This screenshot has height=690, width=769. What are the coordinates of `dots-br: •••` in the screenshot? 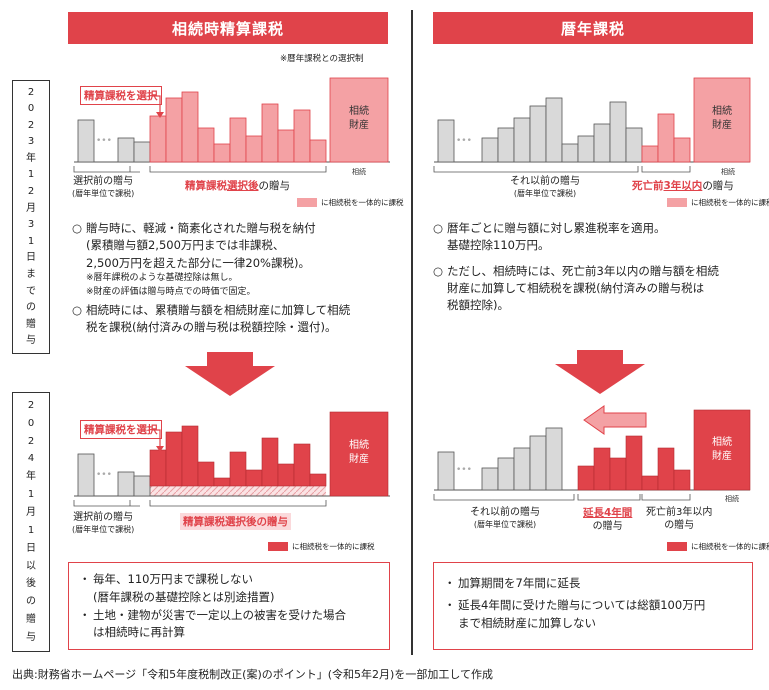 It's located at (464, 470).